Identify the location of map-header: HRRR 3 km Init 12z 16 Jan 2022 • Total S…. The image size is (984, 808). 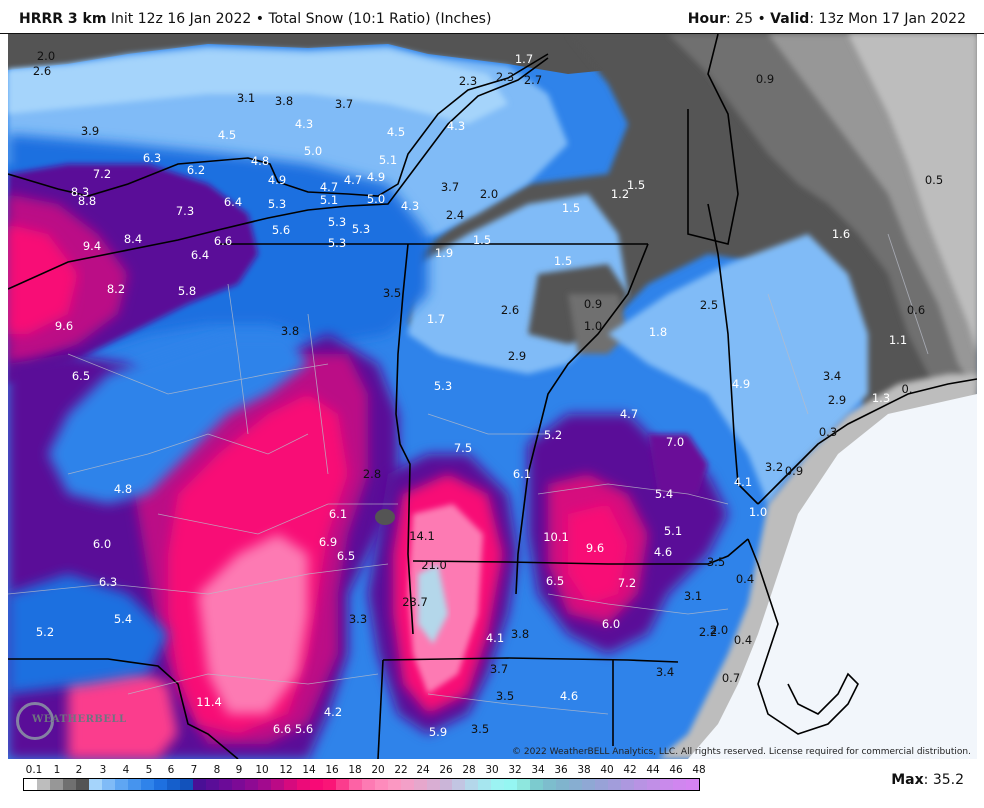
(492, 17).